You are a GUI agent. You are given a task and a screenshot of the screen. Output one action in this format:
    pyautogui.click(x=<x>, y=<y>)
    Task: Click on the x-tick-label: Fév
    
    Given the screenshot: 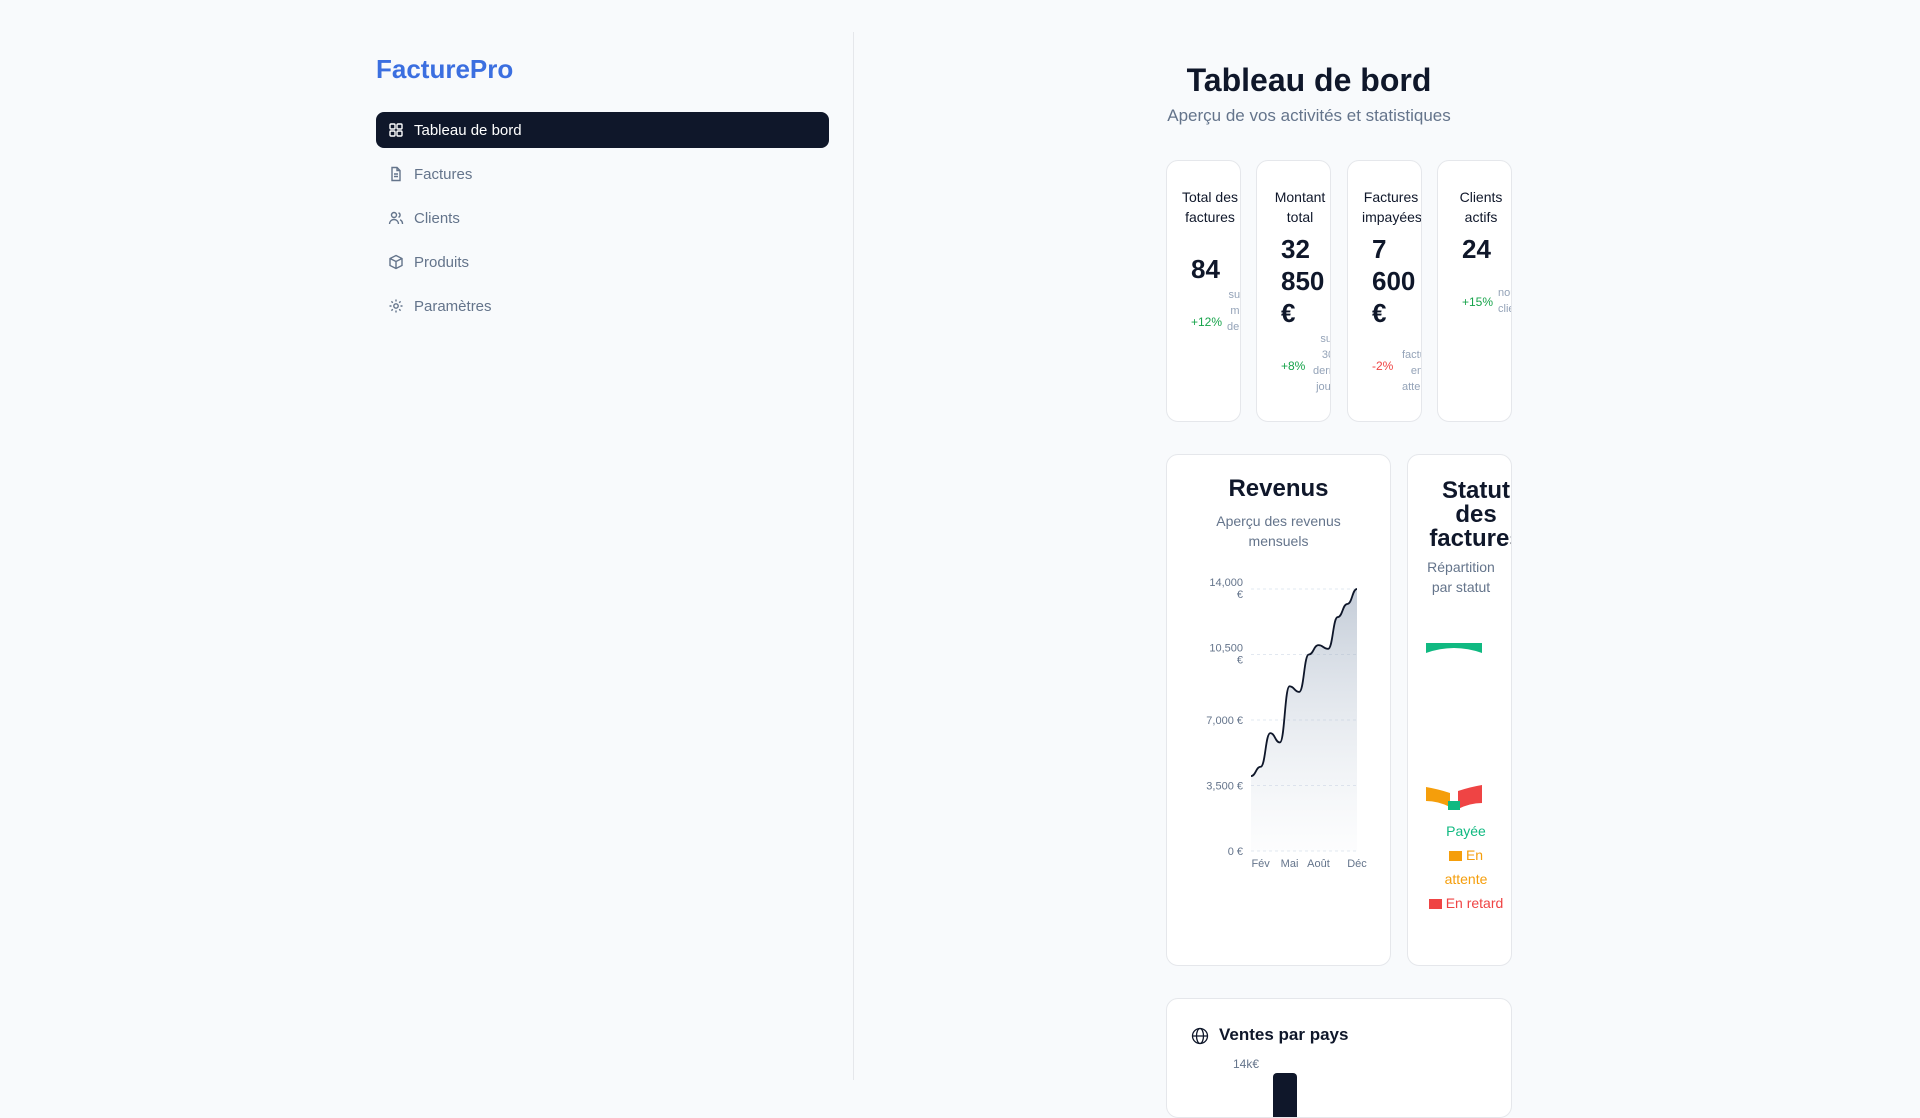 What is the action you would take?
    pyautogui.click(x=1260, y=864)
    